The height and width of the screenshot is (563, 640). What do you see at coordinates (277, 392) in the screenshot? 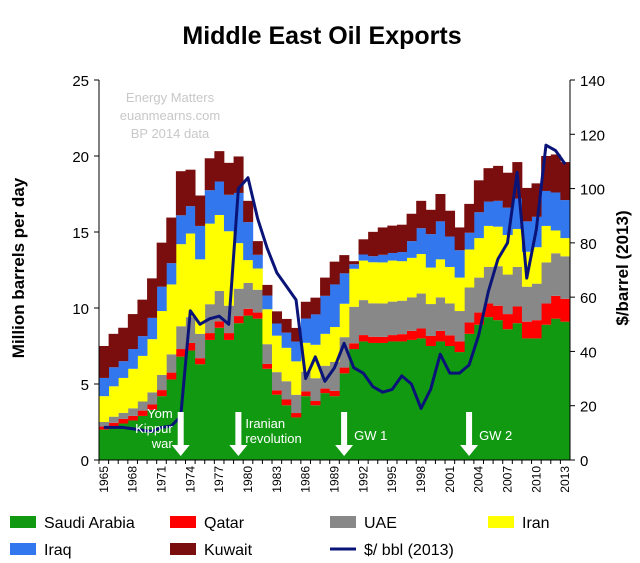
I see `bar-qatar-1983` at bounding box center [277, 392].